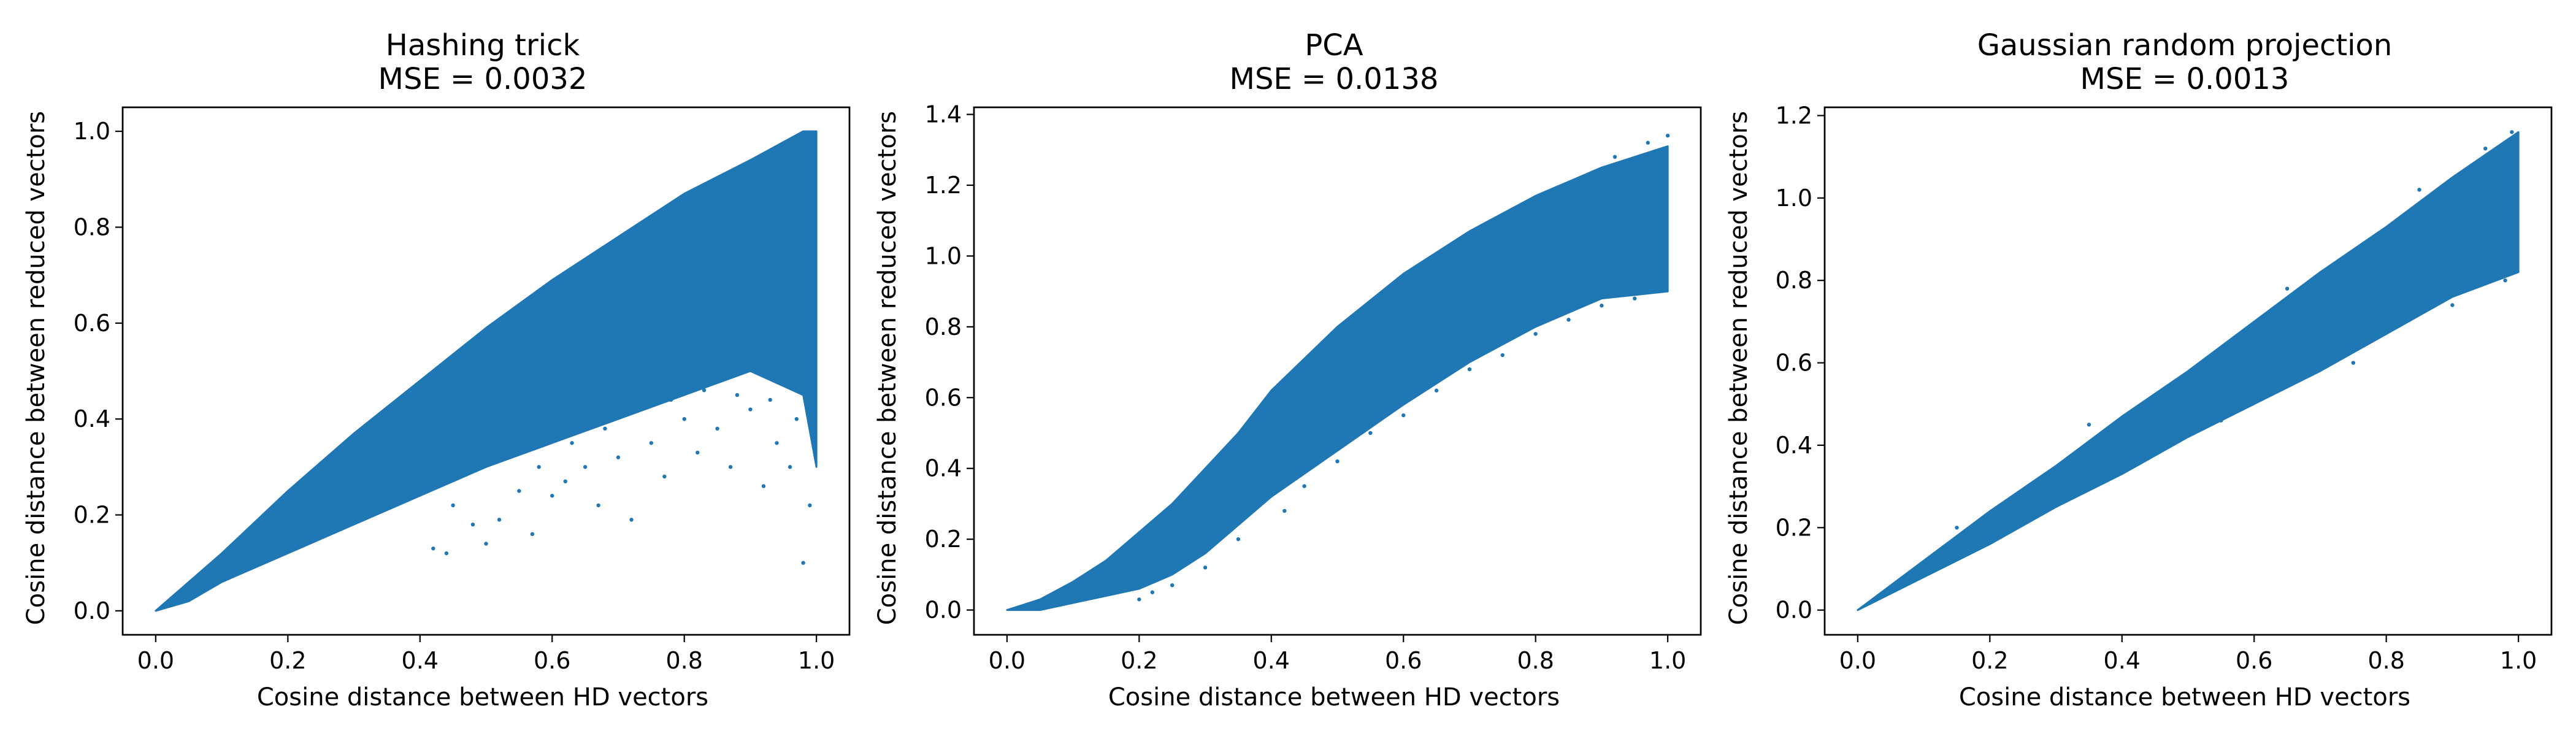 This screenshot has width=2576, height=736. Describe the element at coordinates (1334, 79) in the screenshot. I see `panel-subtitle: MSE = 0.0138` at that location.